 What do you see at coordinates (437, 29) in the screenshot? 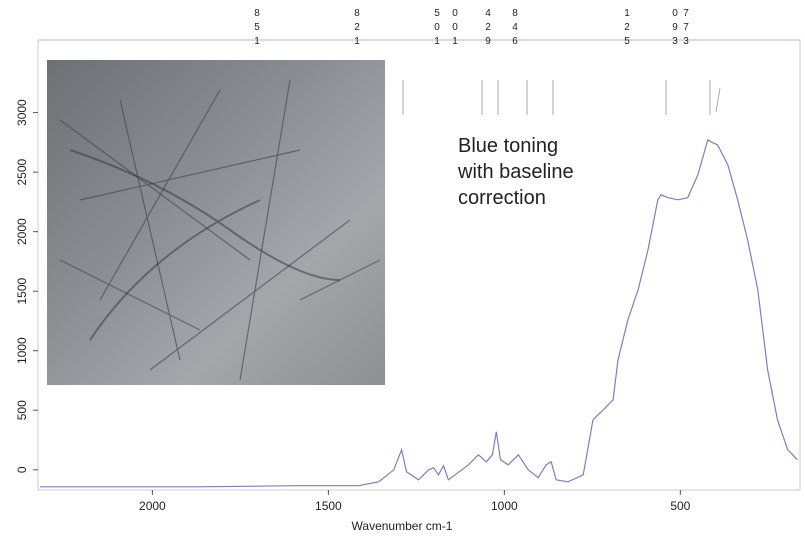
I see `peak-label: 501` at bounding box center [437, 29].